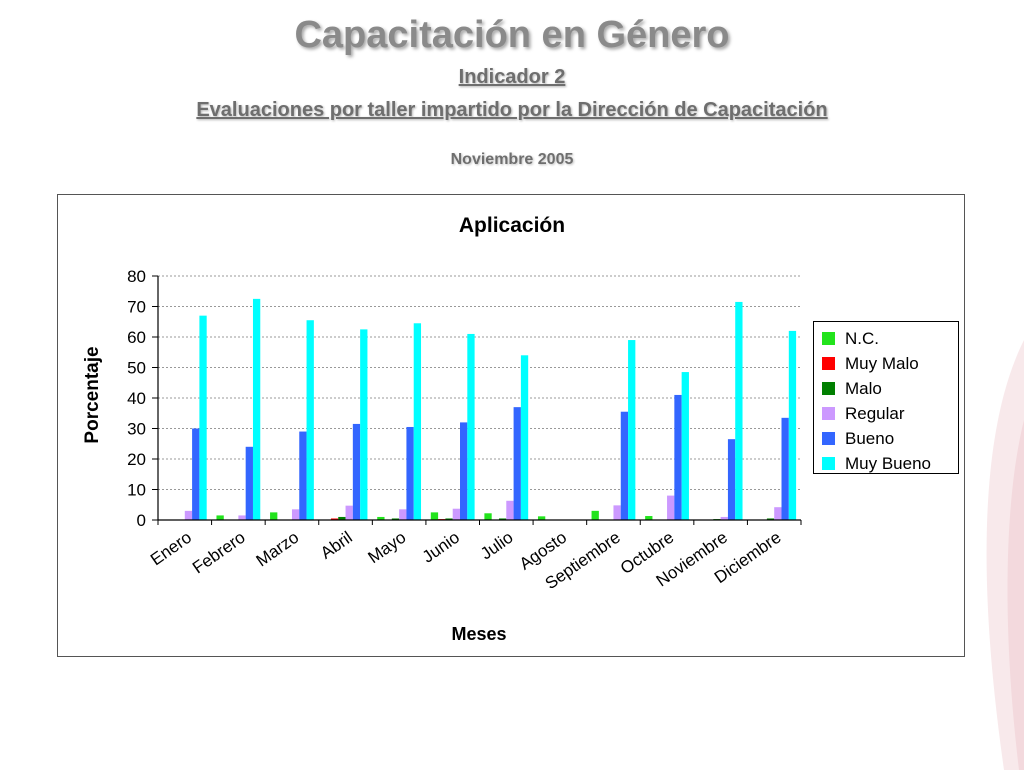 This screenshot has width=1024, height=770. What do you see at coordinates (685, 446) in the screenshot?
I see `bar-muy-bueno-octubre` at bounding box center [685, 446].